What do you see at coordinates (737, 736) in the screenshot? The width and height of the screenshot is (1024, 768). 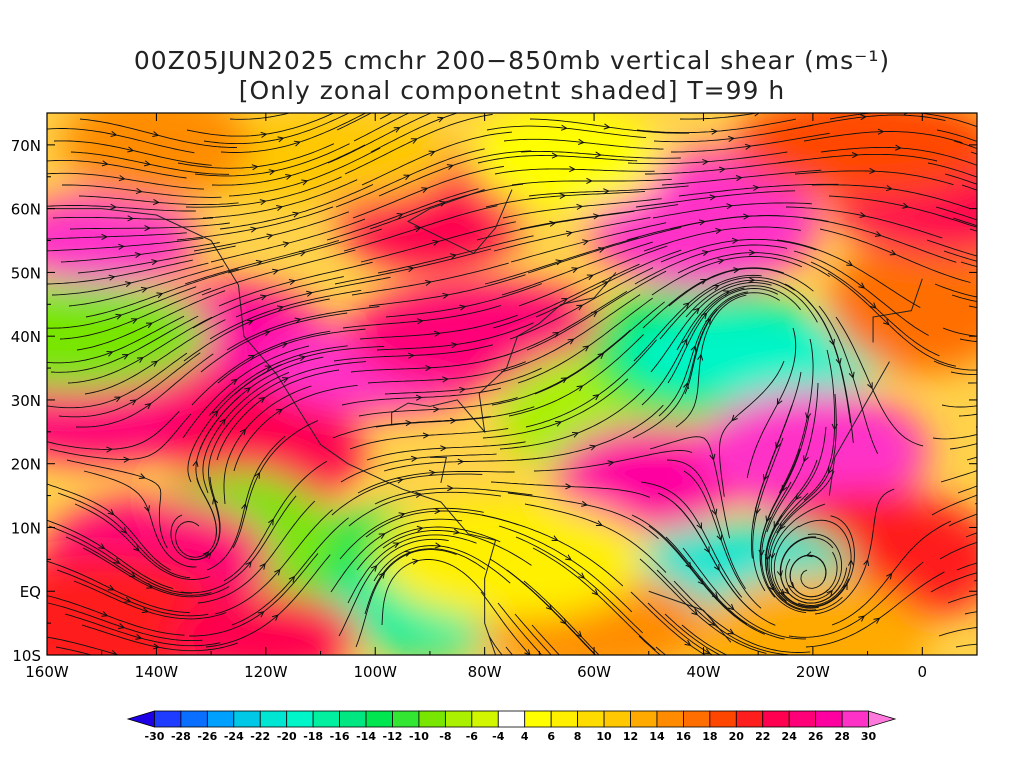 I see `colorbar-label: 20` at bounding box center [737, 736].